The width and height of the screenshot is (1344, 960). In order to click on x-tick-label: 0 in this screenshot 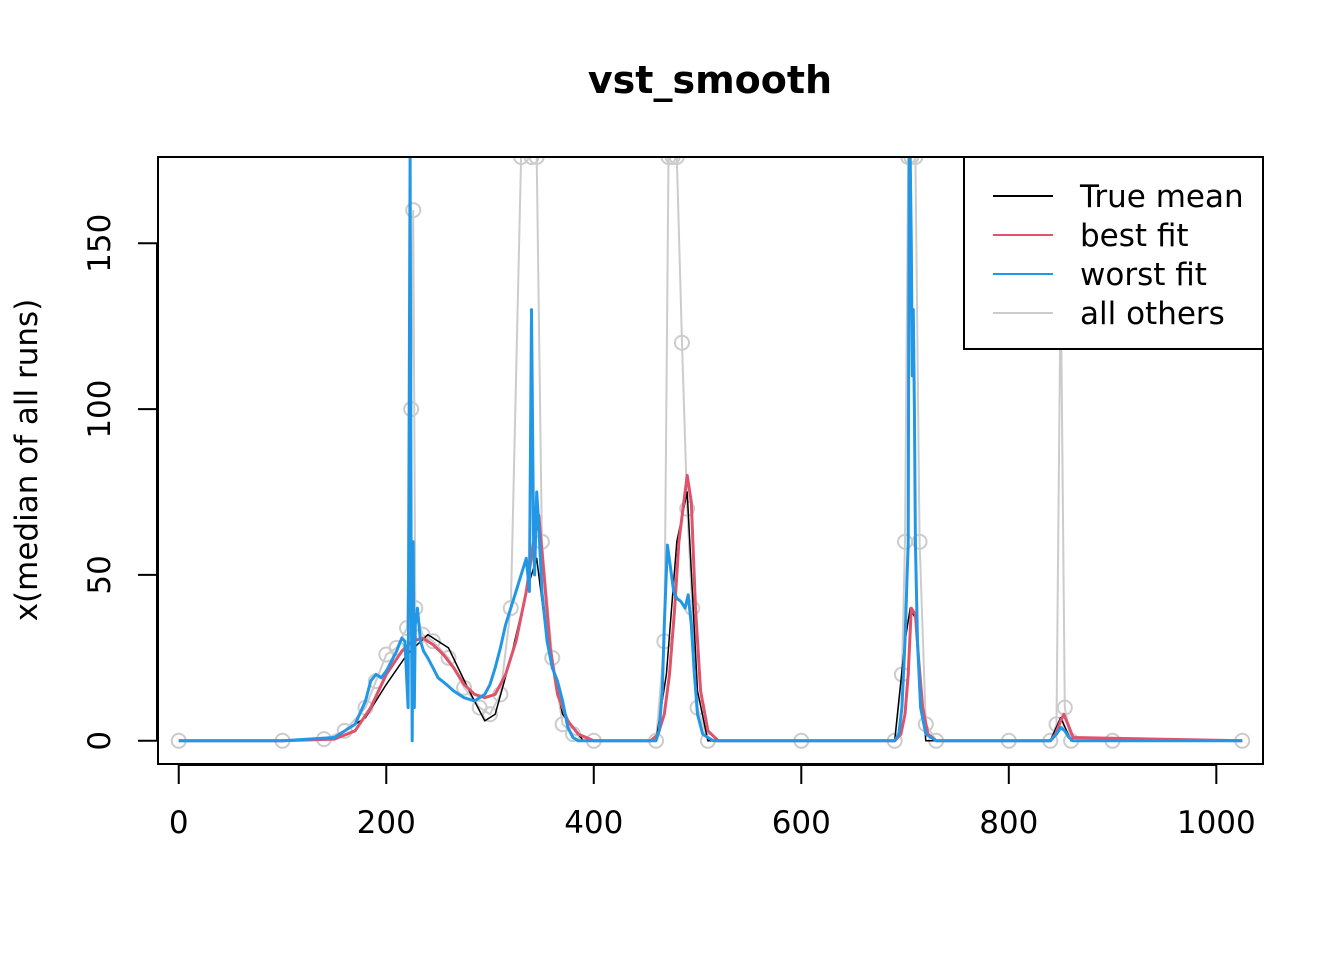, I will do `click(179, 823)`.